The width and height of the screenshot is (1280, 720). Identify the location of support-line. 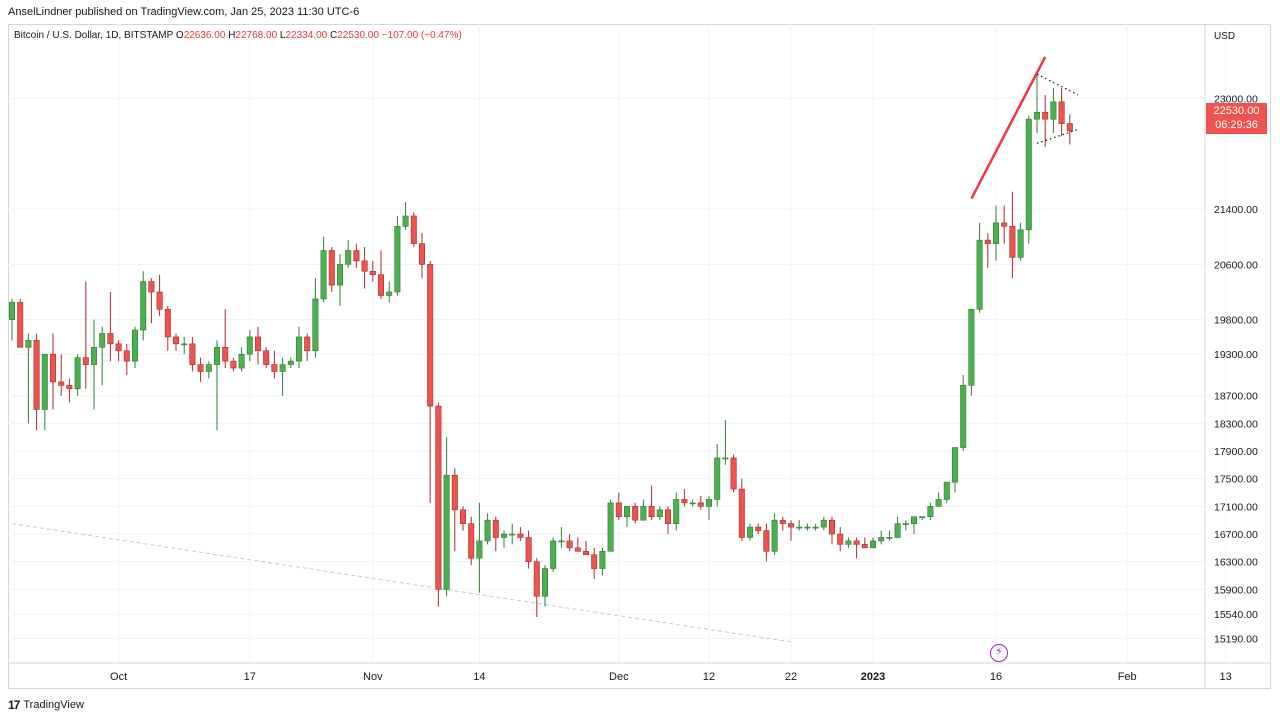
(401, 583).